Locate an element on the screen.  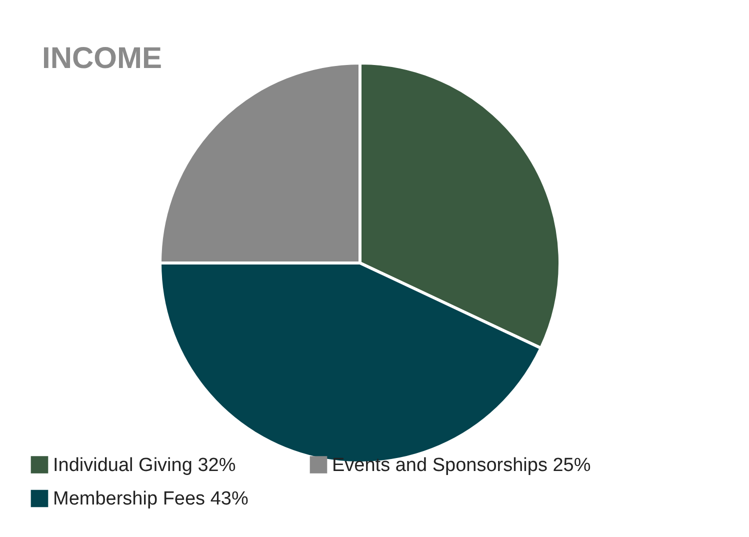
chart-title: INCOME is located at coordinates (102, 58).